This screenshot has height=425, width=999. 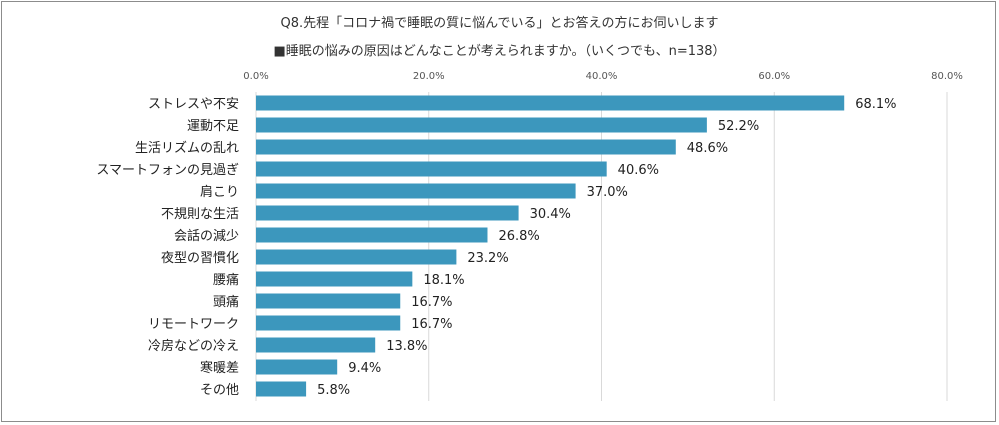 What do you see at coordinates (219, 192) in the screenshot?
I see `category-label: 肩こり` at bounding box center [219, 192].